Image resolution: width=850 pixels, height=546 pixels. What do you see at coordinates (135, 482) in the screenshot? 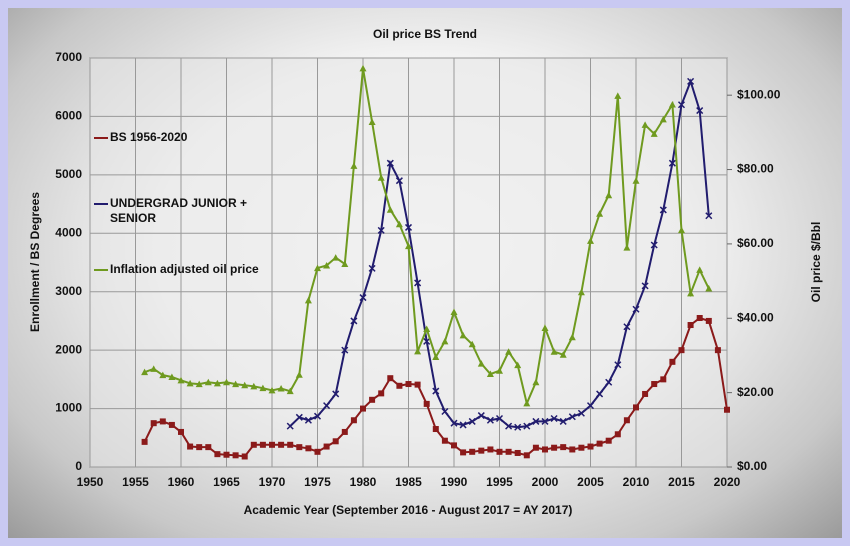
I see `x-tick-label: 1955` at bounding box center [135, 482].